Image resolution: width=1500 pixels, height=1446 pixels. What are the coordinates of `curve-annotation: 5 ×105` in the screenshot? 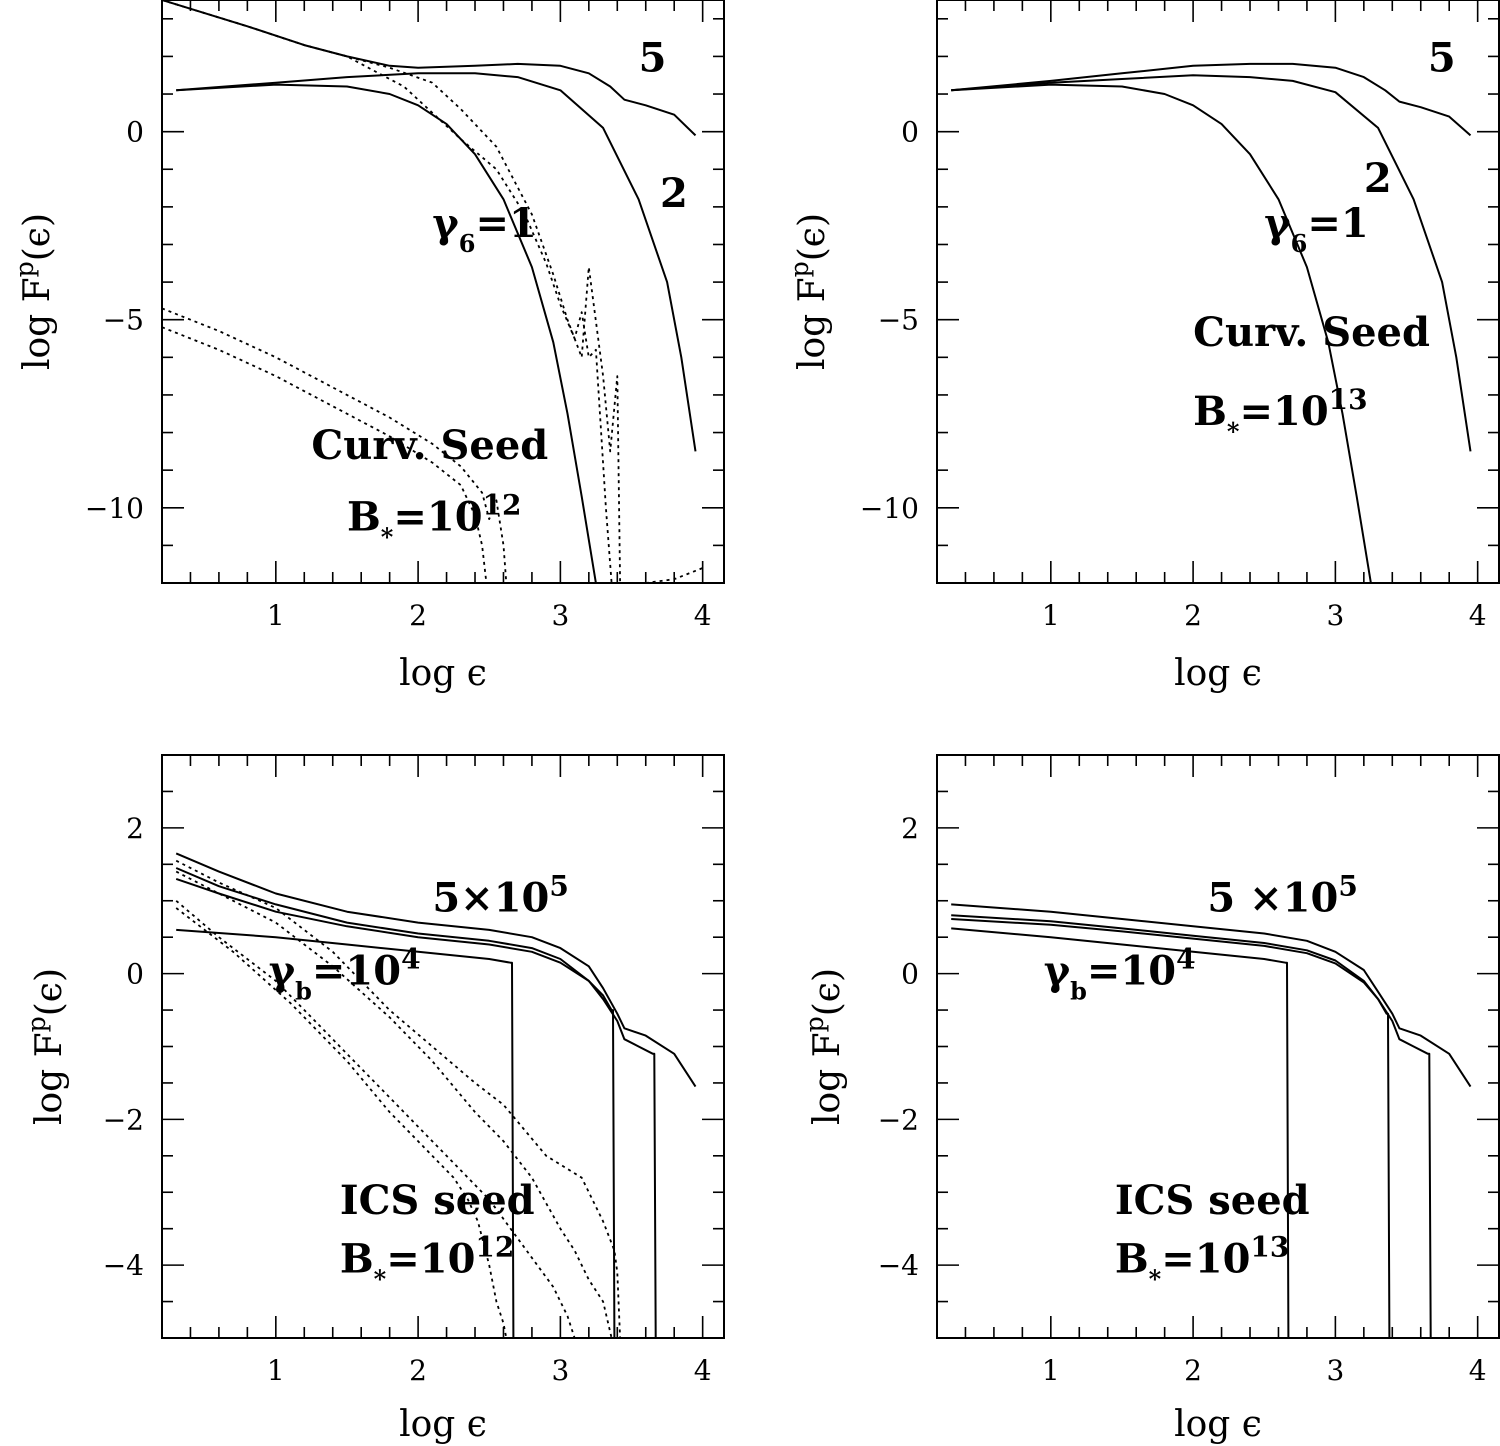 It's located at (1282, 895).